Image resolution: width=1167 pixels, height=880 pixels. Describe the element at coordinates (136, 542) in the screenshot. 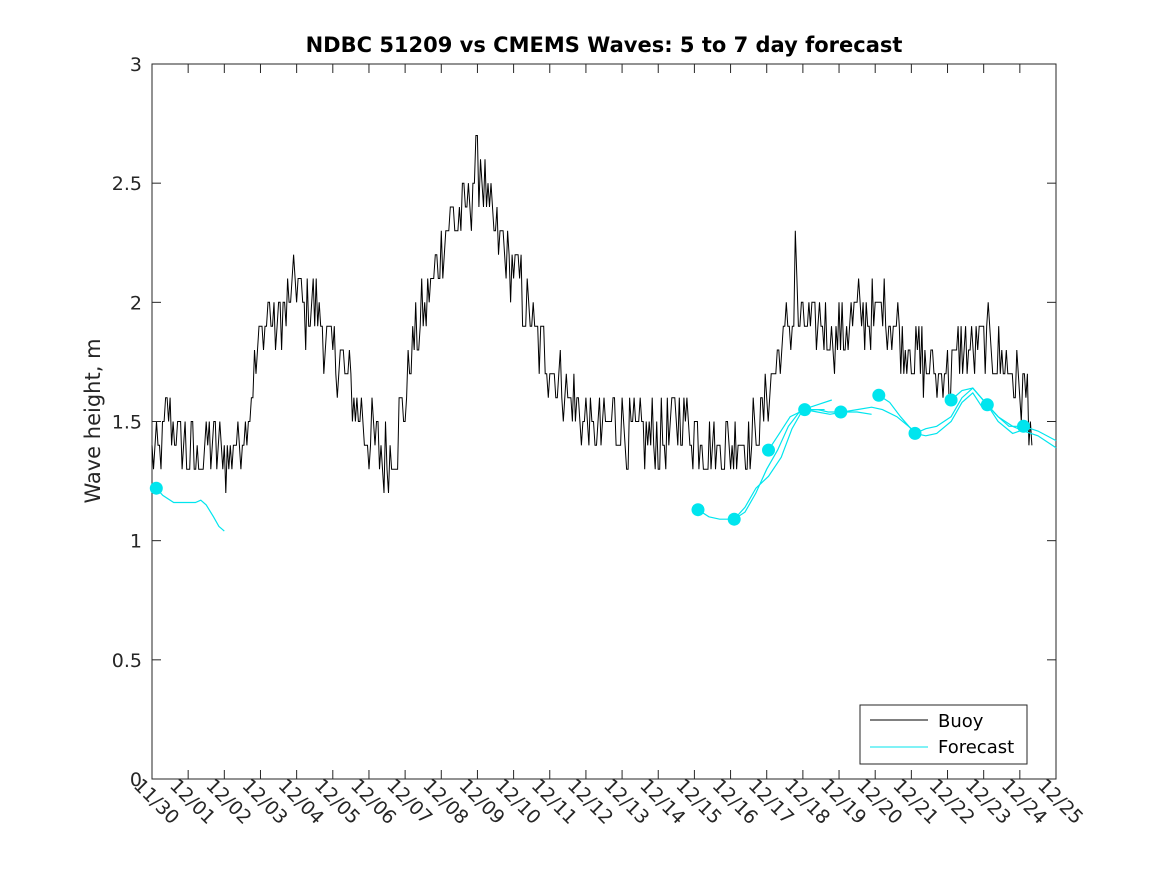

I see `y-tick-label: 1` at that location.